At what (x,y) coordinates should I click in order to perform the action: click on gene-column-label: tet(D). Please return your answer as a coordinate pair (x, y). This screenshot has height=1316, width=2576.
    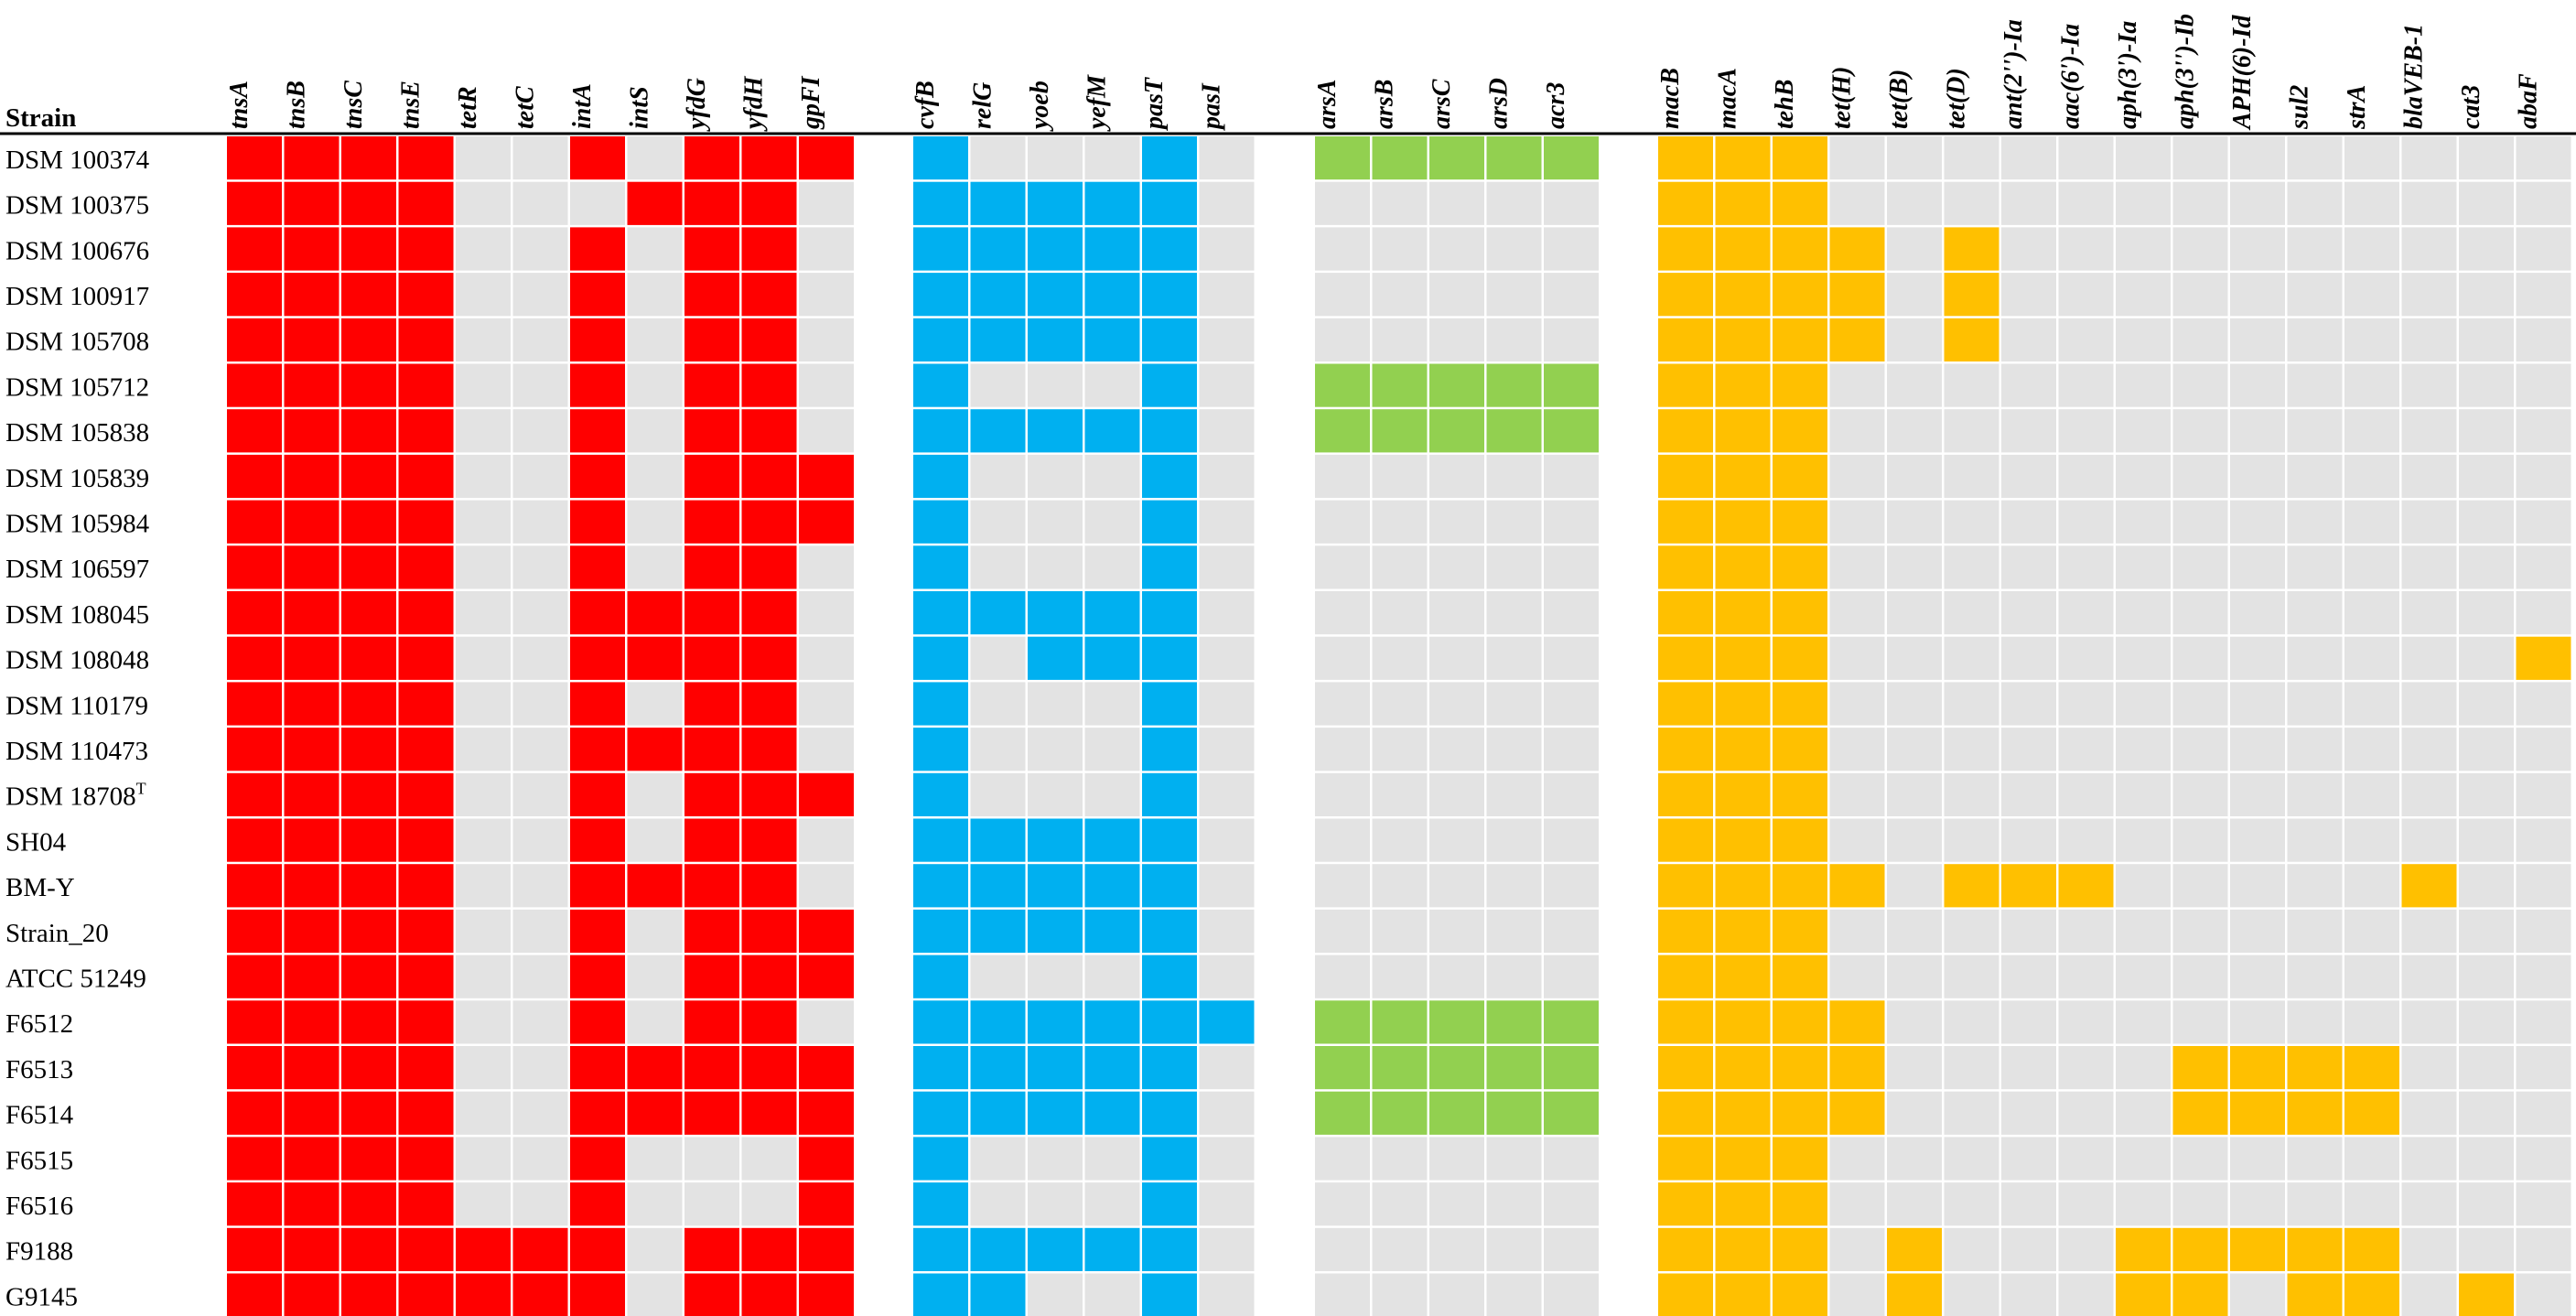
    Looking at the image, I should click on (1957, 99).